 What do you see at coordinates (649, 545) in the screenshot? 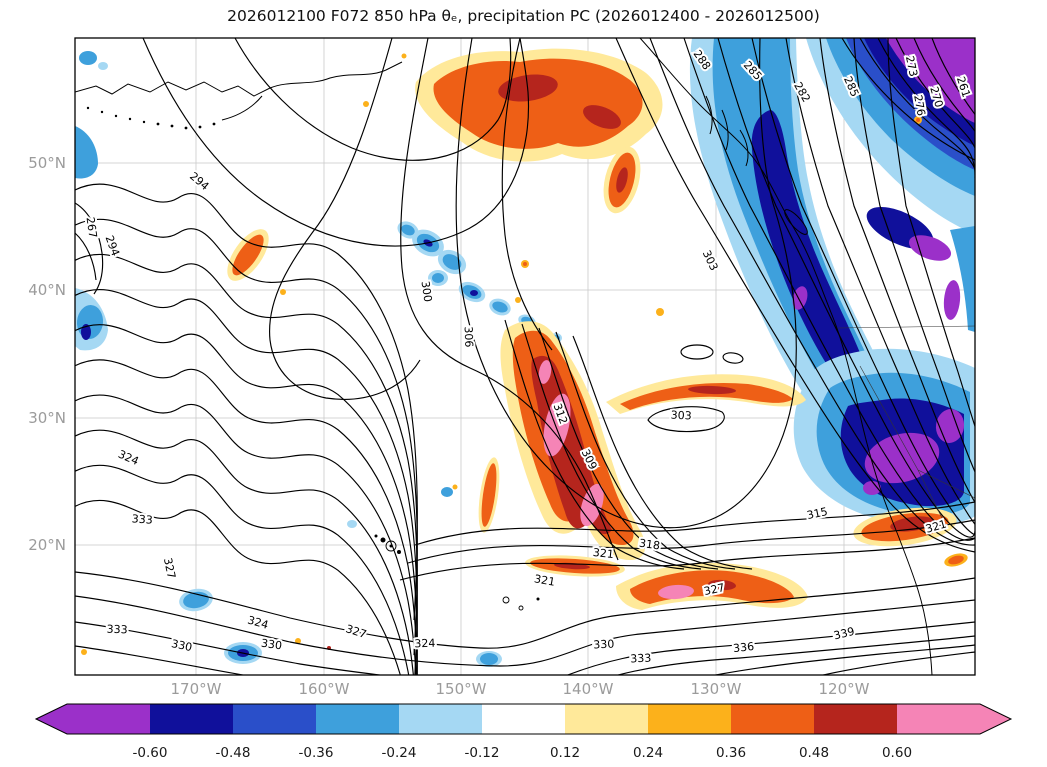
I see `svg-text: 318` at bounding box center [649, 545].